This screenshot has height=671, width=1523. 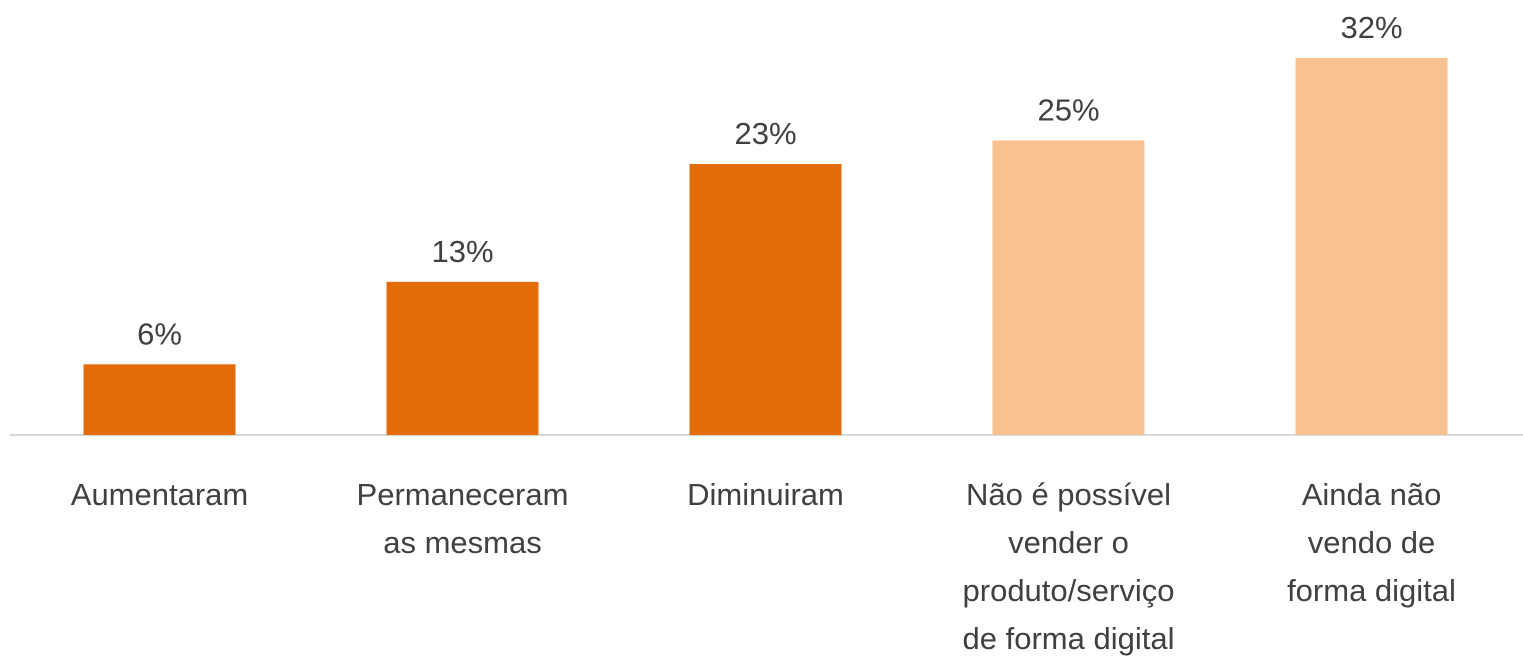 I want to click on x-tick-label: Aumentaram, so click(x=159, y=494).